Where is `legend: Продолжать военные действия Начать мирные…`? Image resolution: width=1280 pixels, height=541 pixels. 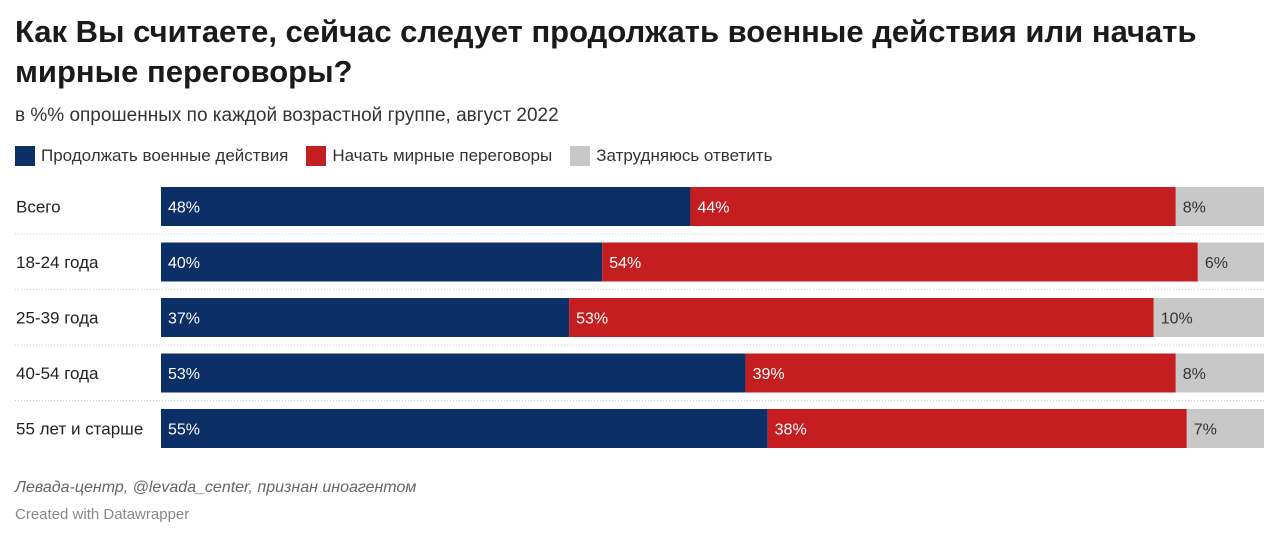
legend: Продолжать военные действия Начать мирные… is located at coordinates (393, 156).